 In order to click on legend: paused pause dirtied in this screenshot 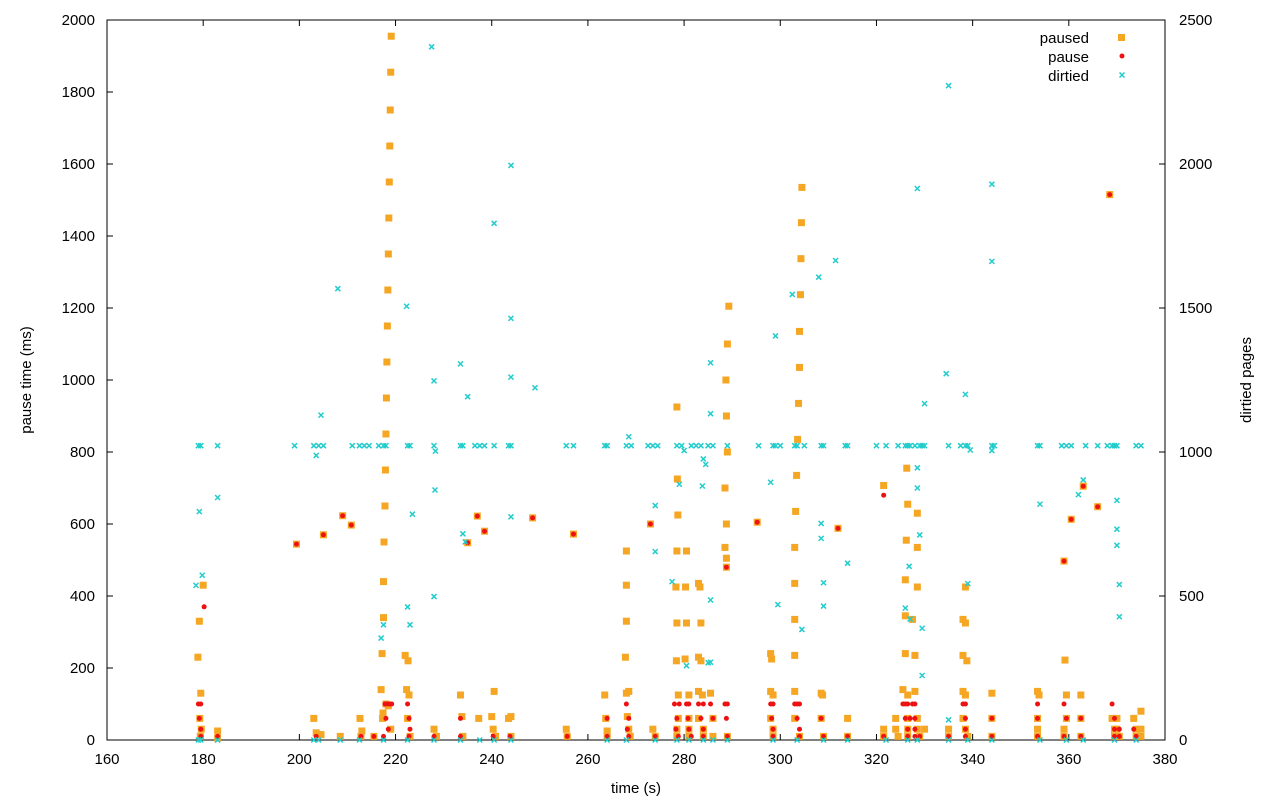, I will do `click(1083, 57)`.